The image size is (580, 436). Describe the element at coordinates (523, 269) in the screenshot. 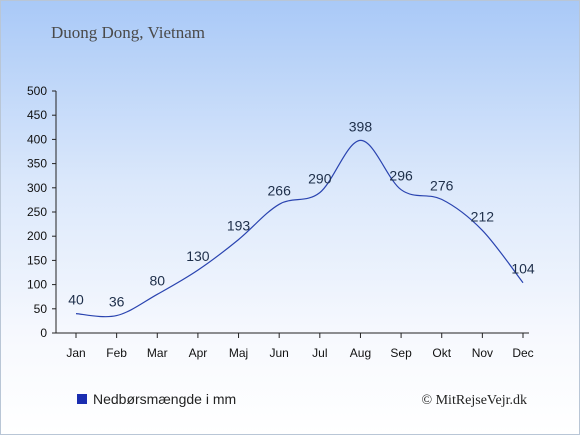

I see `data-label: 104` at that location.